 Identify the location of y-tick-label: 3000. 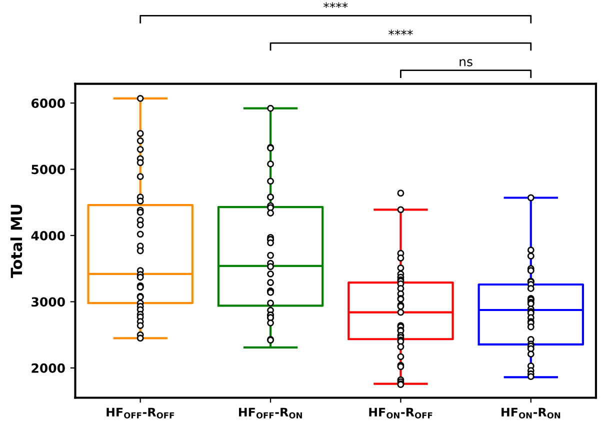
(48, 302).